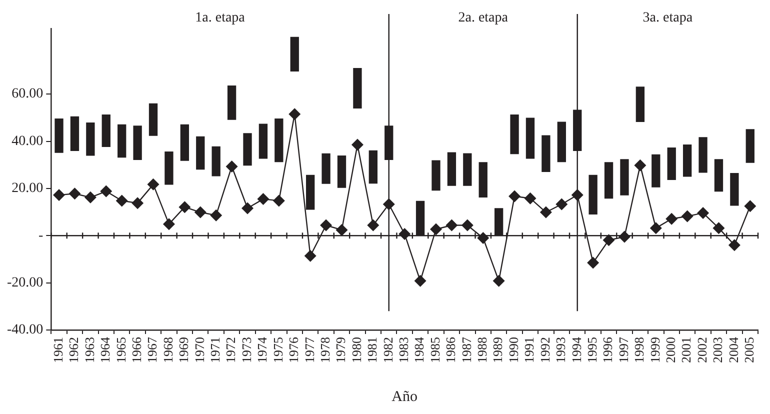  Describe the element at coordinates (356, 350) in the screenshot. I see `x-tick-label: 1980` at that location.